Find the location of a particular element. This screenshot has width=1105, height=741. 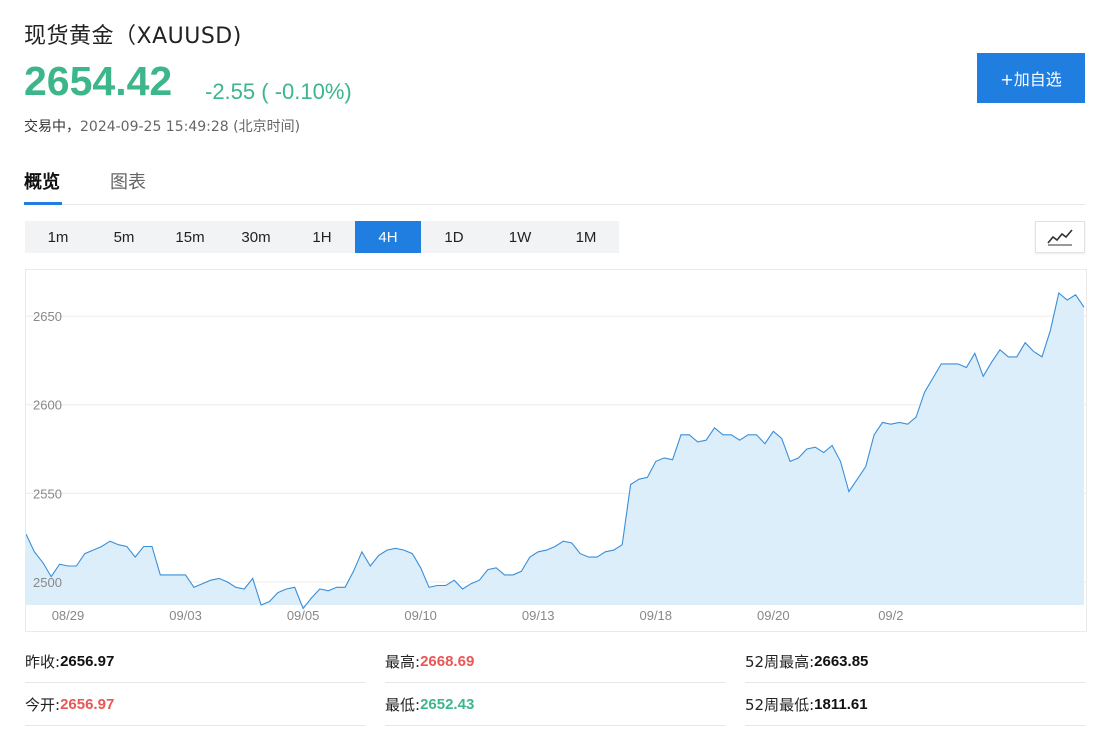

x-tick-label: 09/20 is located at coordinates (773, 615).